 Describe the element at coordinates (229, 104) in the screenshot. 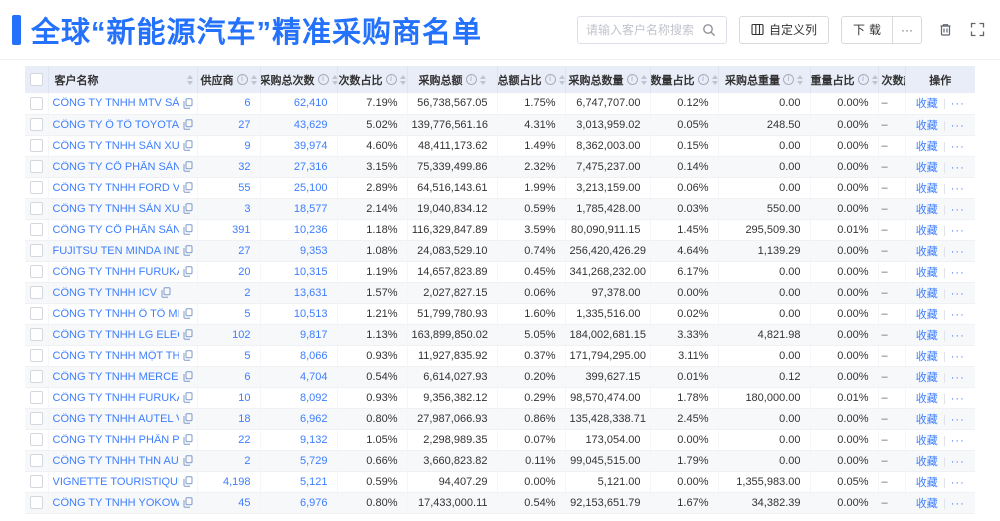

I see `suppliers-cell: 6` at that location.